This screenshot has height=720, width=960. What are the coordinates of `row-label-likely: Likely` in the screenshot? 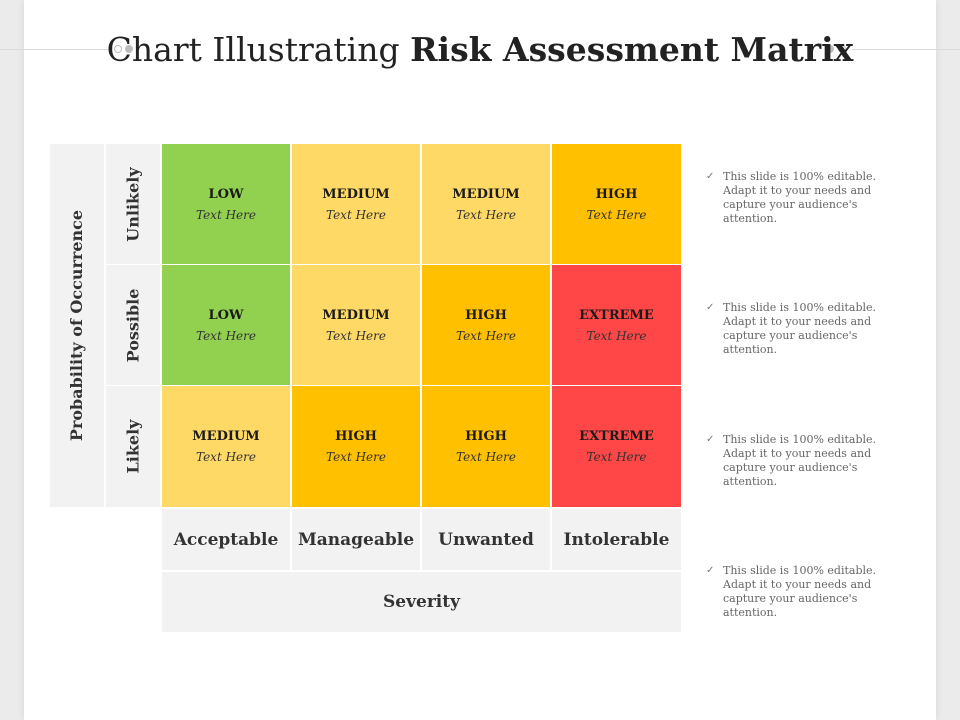 It's located at (133, 446).